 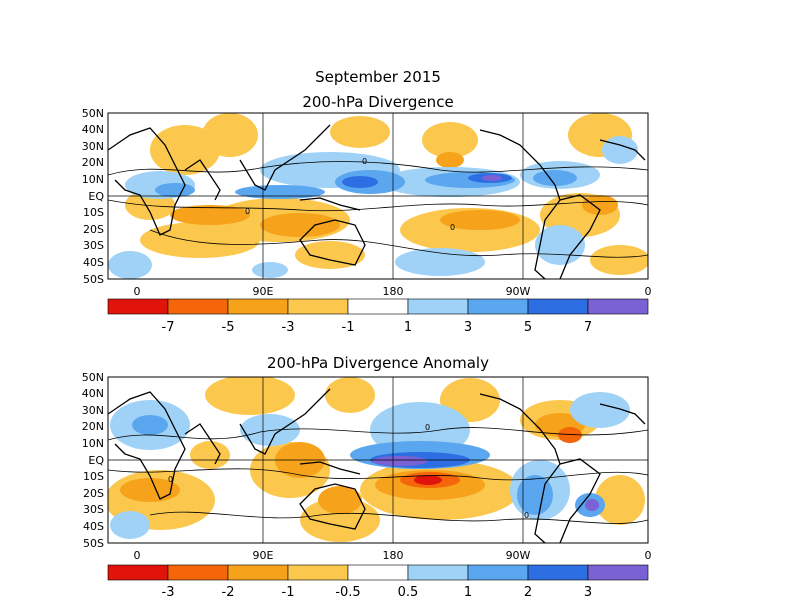 What do you see at coordinates (378, 316) in the screenshot?
I see `panel1-colorbar: -7 -5 -3 -1 1 3 5 7` at bounding box center [378, 316].